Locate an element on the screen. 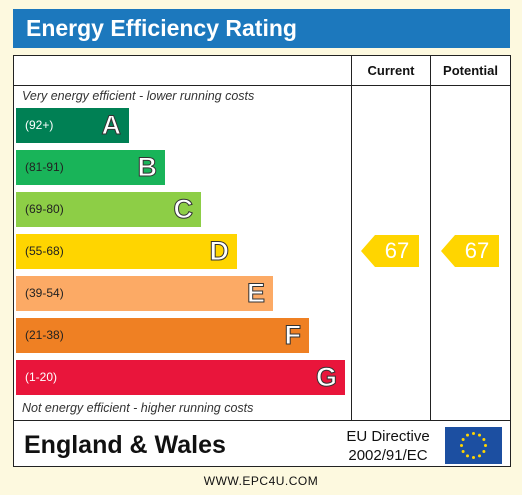  band-range-label: (1-20) is located at coordinates (41, 377).